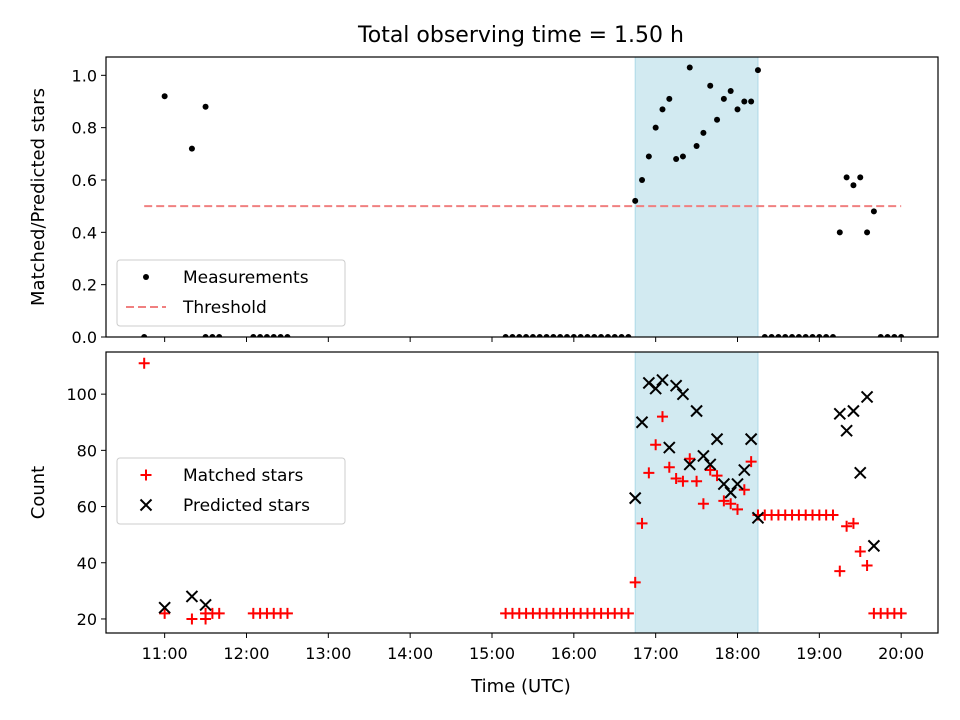 The height and width of the screenshot is (720, 960). I want to click on y-tick-label: 1.0, so click(84, 75).